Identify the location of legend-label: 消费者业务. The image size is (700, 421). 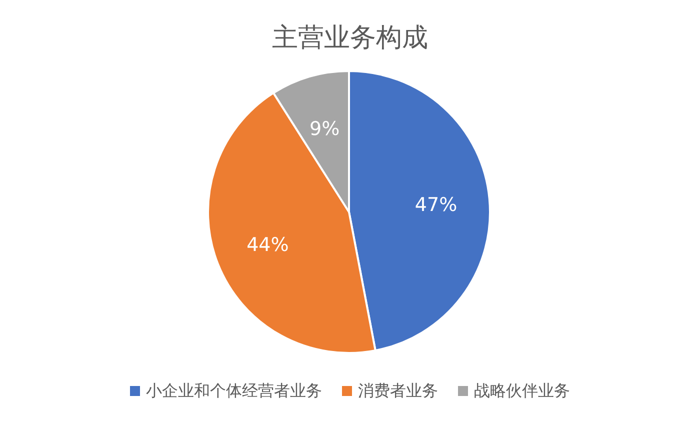
(398, 390).